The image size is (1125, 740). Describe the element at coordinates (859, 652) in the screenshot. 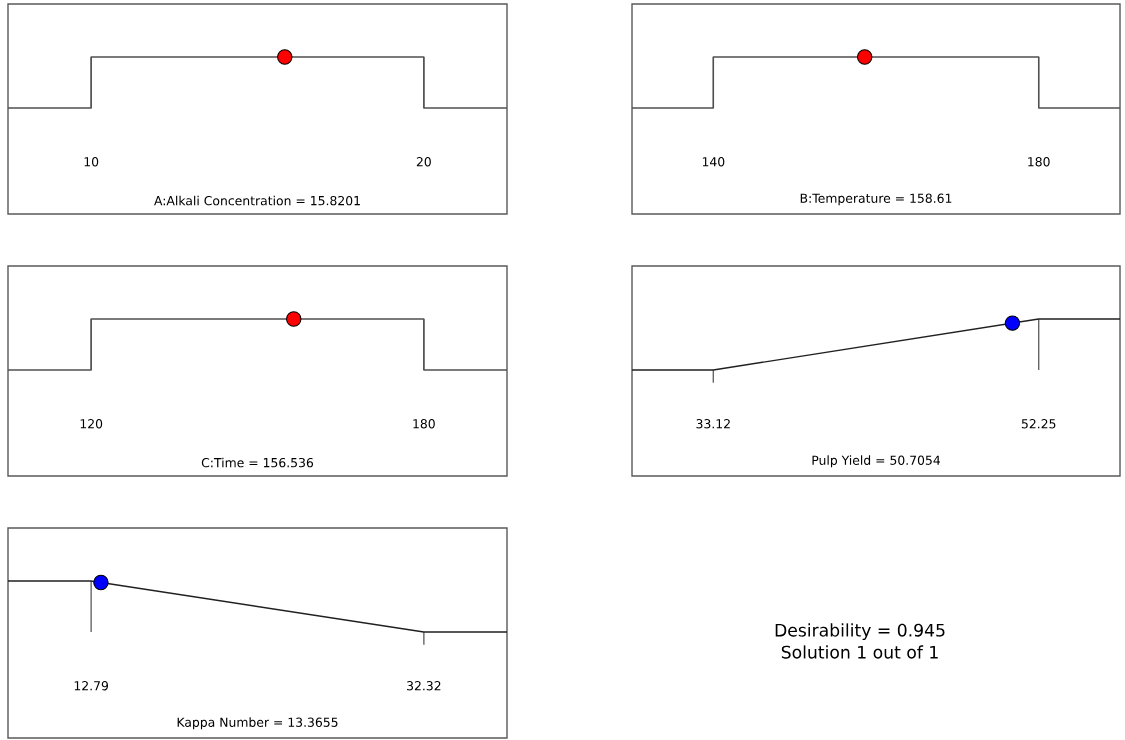

I see `text: Solution 1 out of 1` at that location.